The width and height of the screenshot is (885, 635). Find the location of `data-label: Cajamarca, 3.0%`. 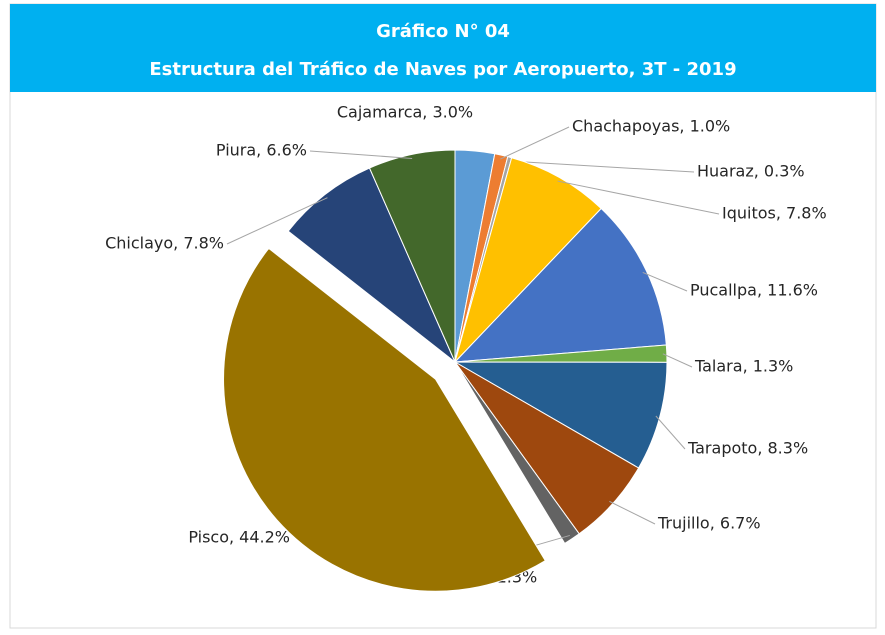

data-label: Cajamarca, 3.0% is located at coordinates (405, 112).